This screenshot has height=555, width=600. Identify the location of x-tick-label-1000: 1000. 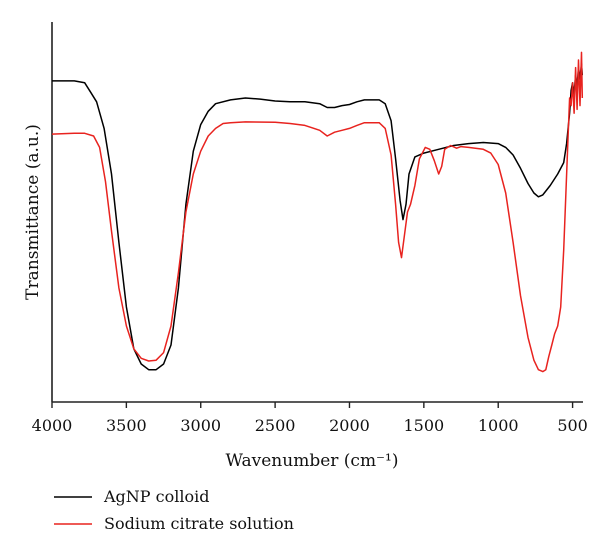
(498, 425).